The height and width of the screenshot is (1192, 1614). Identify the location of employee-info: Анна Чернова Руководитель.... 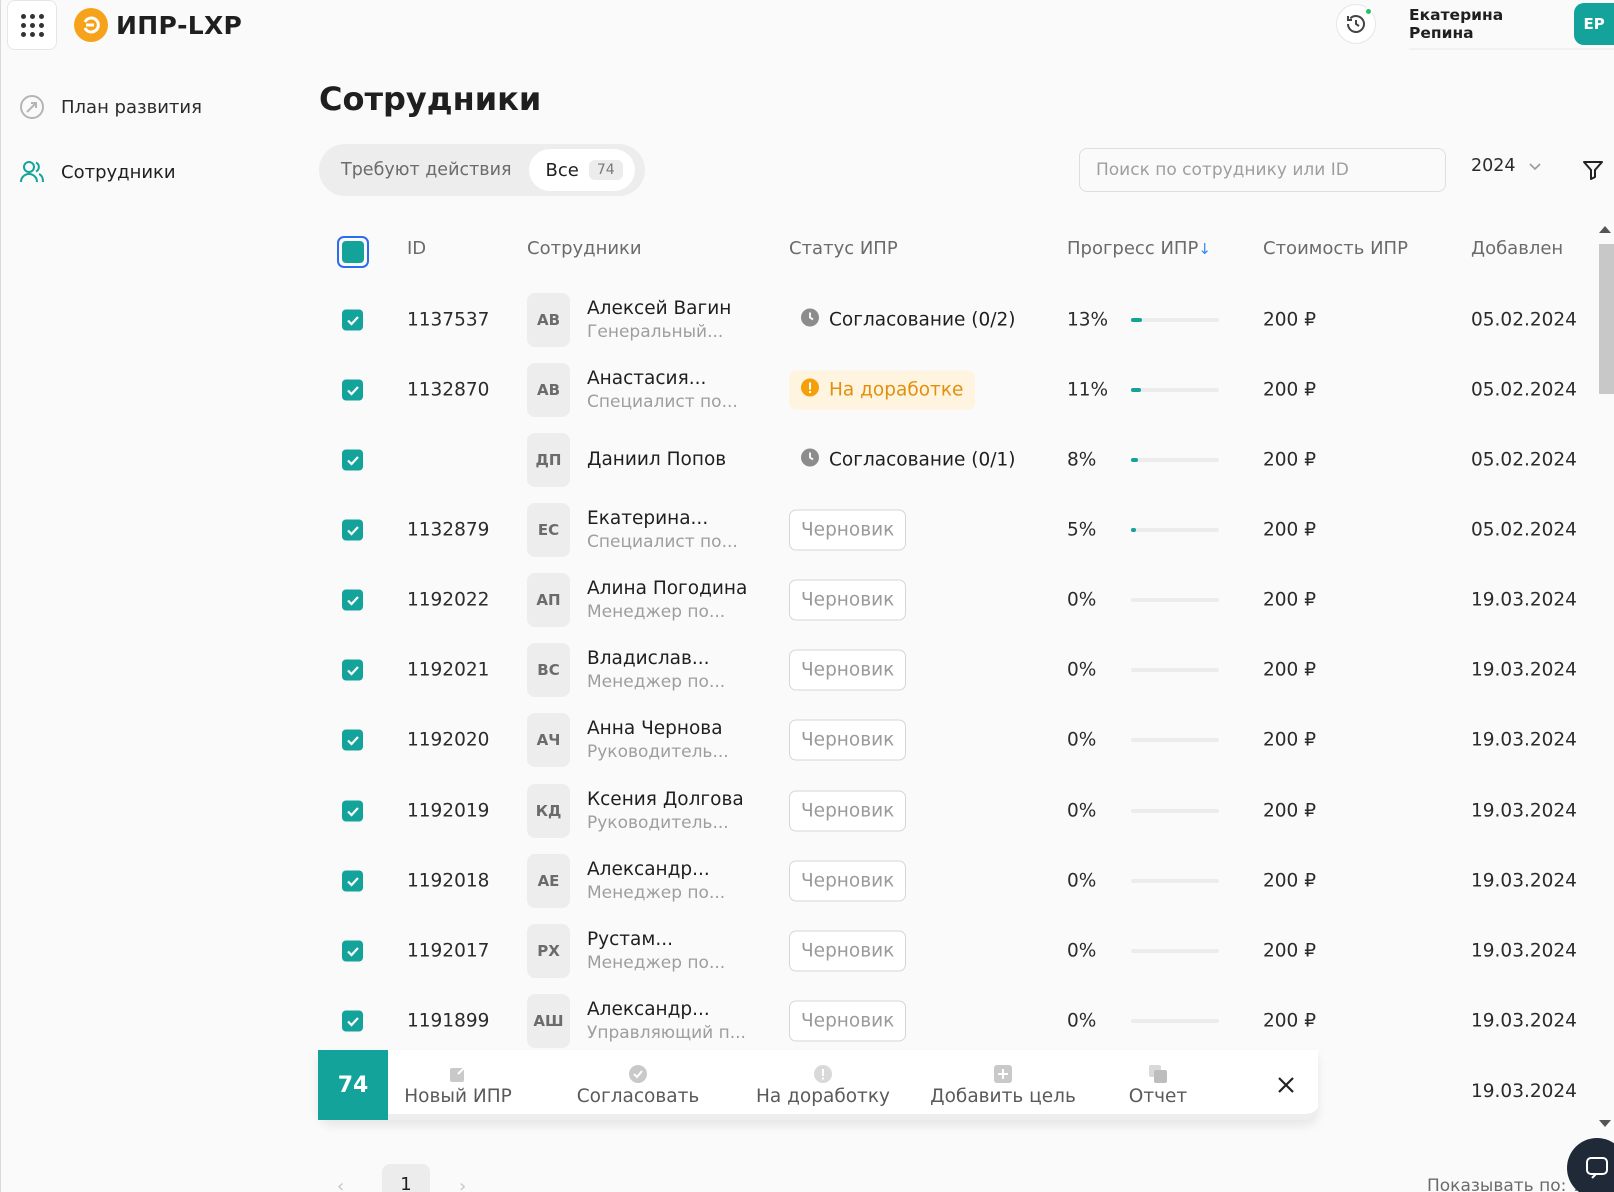
(658, 740).